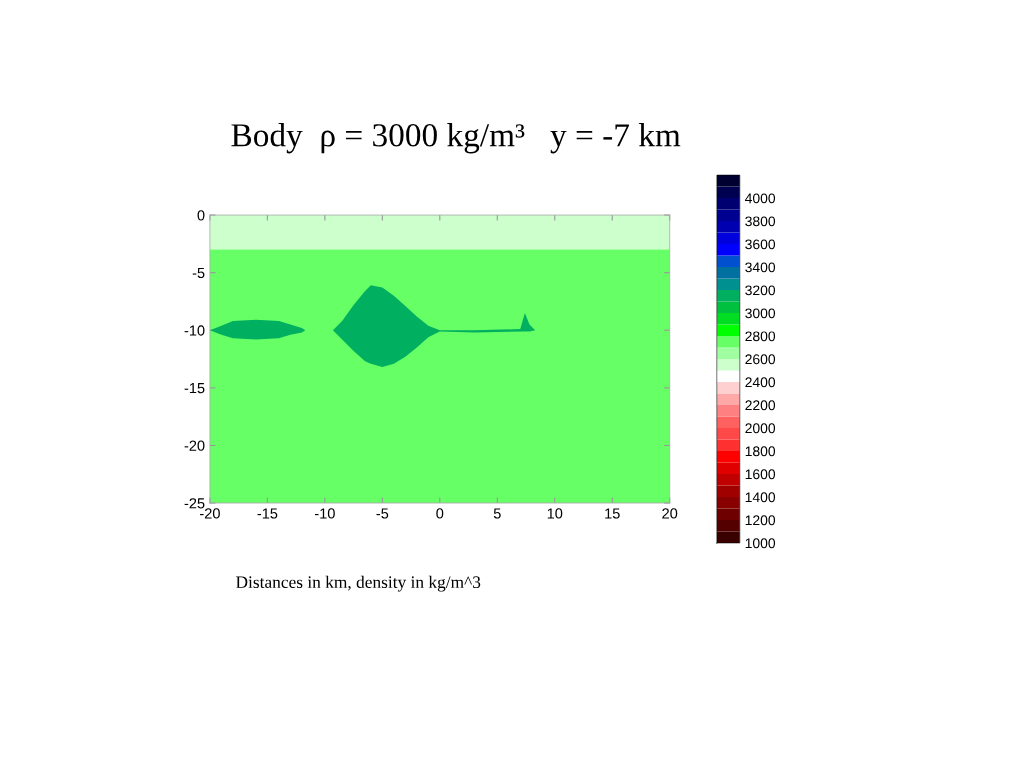 The width and height of the screenshot is (1024, 768). What do you see at coordinates (670, 513) in the screenshot?
I see `x-tick-label: 20` at bounding box center [670, 513].